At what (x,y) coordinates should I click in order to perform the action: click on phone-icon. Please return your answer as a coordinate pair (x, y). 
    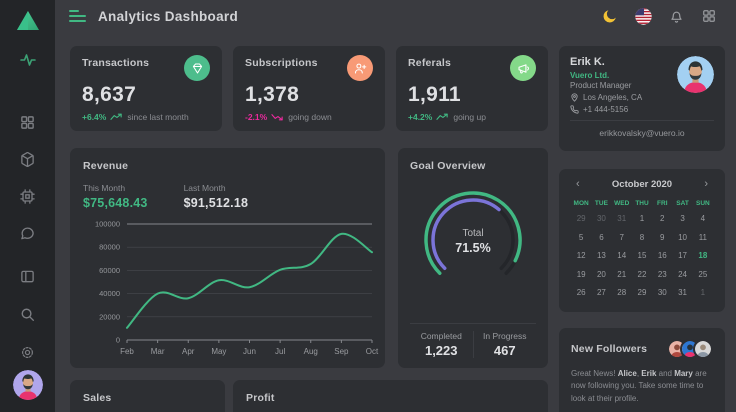
    Looking at the image, I should click on (574, 109).